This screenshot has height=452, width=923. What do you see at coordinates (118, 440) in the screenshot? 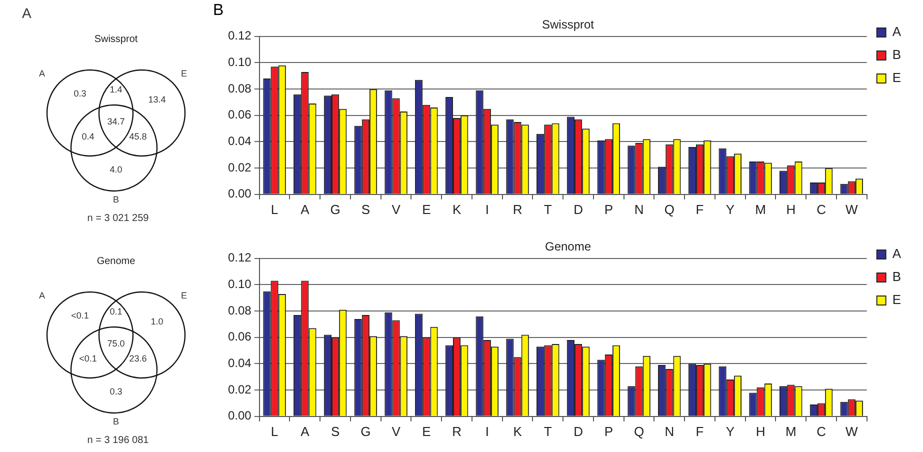
I see `text: n = 3 196 081` at bounding box center [118, 440].